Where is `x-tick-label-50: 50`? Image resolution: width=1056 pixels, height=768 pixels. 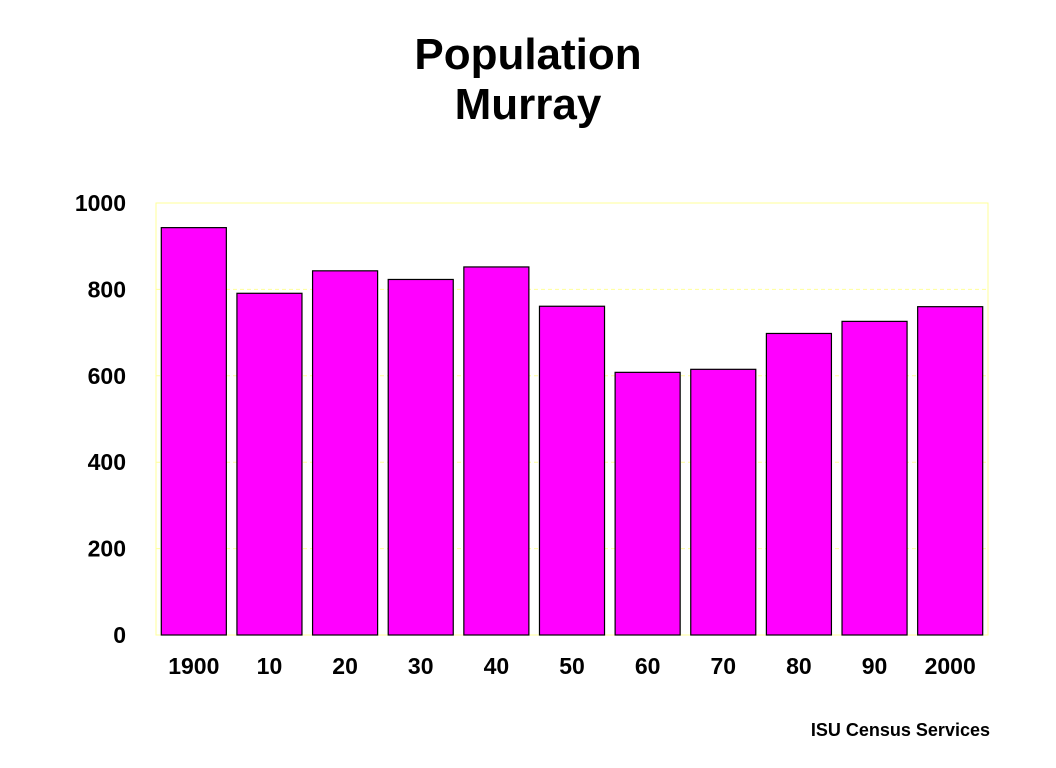
x-tick-label-50: 50 is located at coordinates (572, 666).